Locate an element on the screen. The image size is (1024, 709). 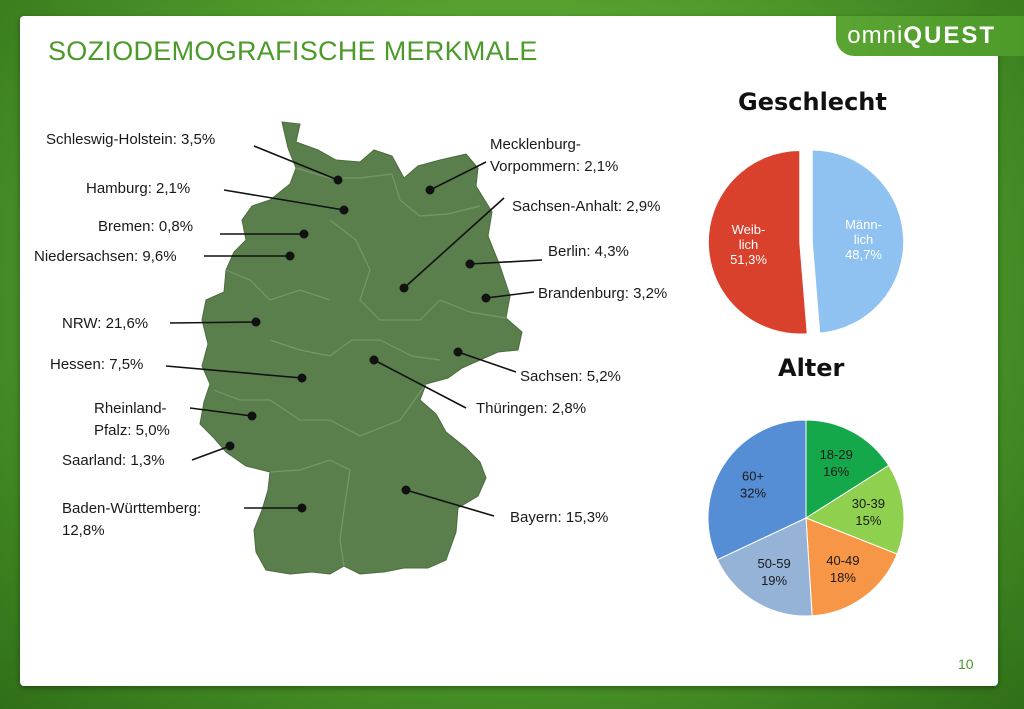
callout-dot-st is located at coordinates (404, 288).